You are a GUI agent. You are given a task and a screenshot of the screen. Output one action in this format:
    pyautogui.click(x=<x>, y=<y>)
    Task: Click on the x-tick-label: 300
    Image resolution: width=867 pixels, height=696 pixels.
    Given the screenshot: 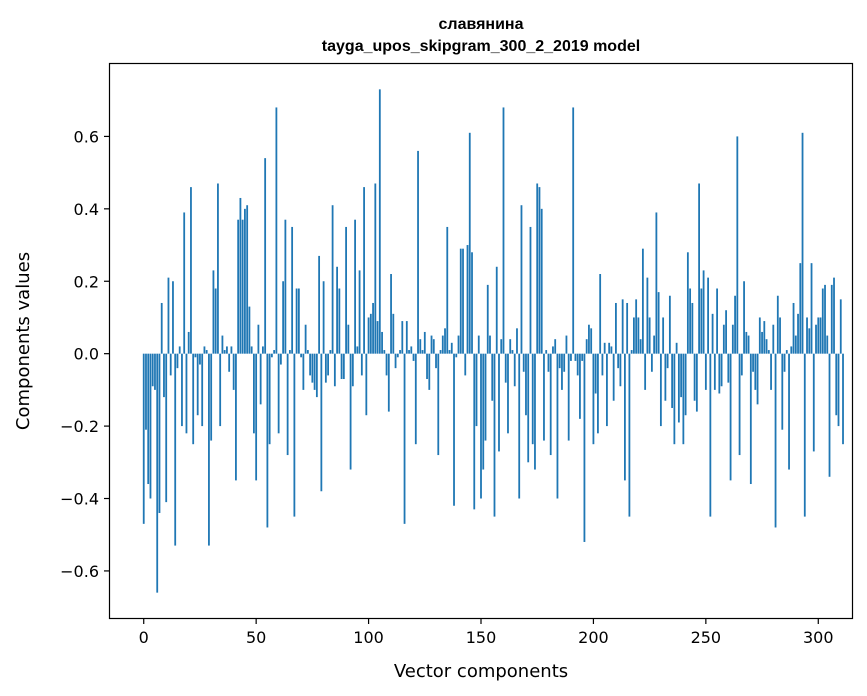 What is the action you would take?
    pyautogui.click(x=818, y=637)
    